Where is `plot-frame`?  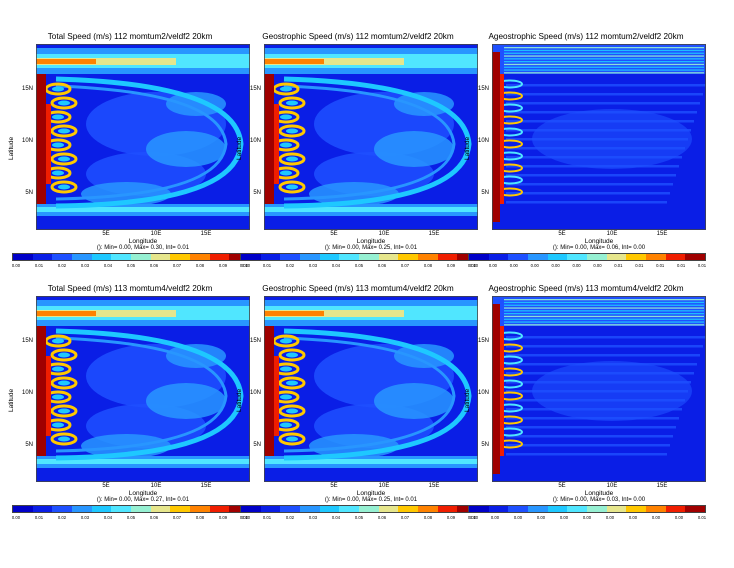
plot-frame is located at coordinates (599, 389).